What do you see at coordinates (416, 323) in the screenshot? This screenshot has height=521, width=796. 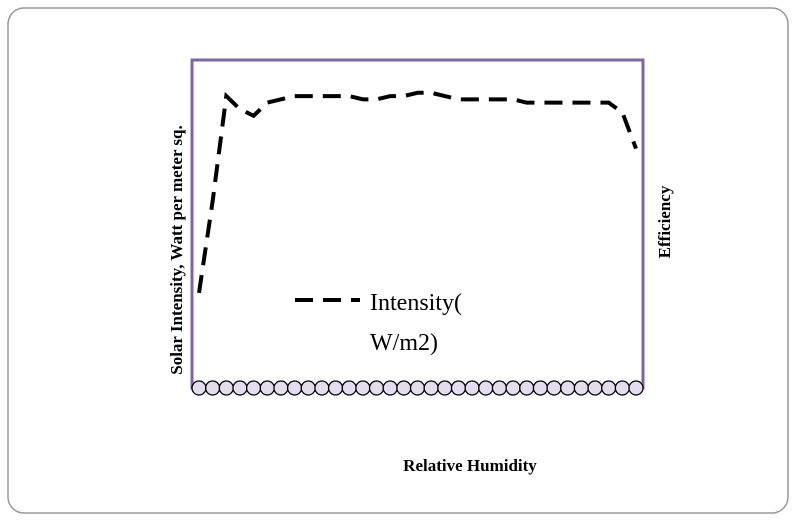 I see `legend-label: Intensity( W/m2)` at bounding box center [416, 323].